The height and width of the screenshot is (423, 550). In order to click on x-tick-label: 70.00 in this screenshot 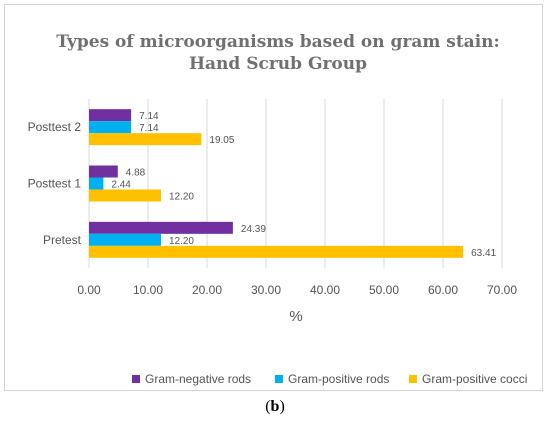, I will do `click(502, 290)`.